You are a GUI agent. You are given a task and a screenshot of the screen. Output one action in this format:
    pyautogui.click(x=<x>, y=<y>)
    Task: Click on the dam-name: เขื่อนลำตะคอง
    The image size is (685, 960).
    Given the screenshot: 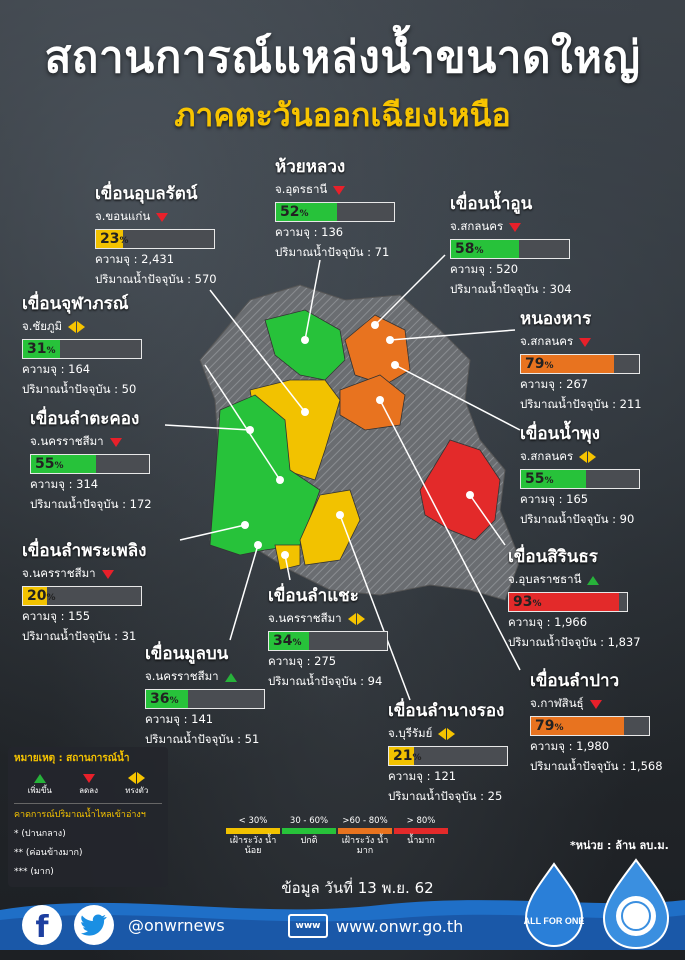 What is the action you would take?
    pyautogui.click(x=85, y=419)
    